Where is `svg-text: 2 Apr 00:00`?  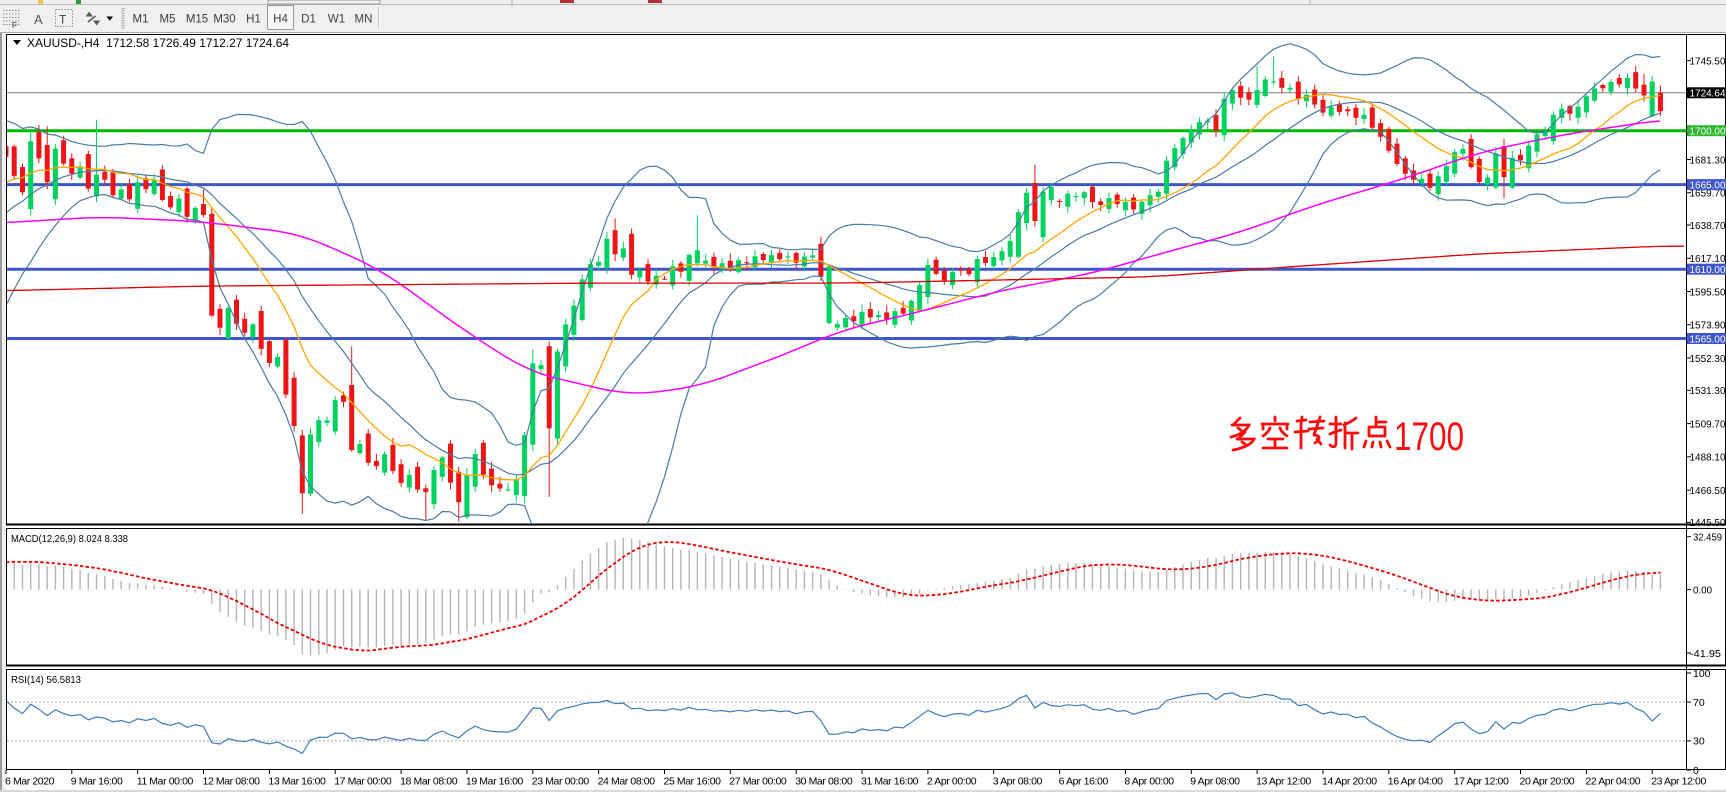 svg-text: 2 Apr 00:00 is located at coordinates (952, 782).